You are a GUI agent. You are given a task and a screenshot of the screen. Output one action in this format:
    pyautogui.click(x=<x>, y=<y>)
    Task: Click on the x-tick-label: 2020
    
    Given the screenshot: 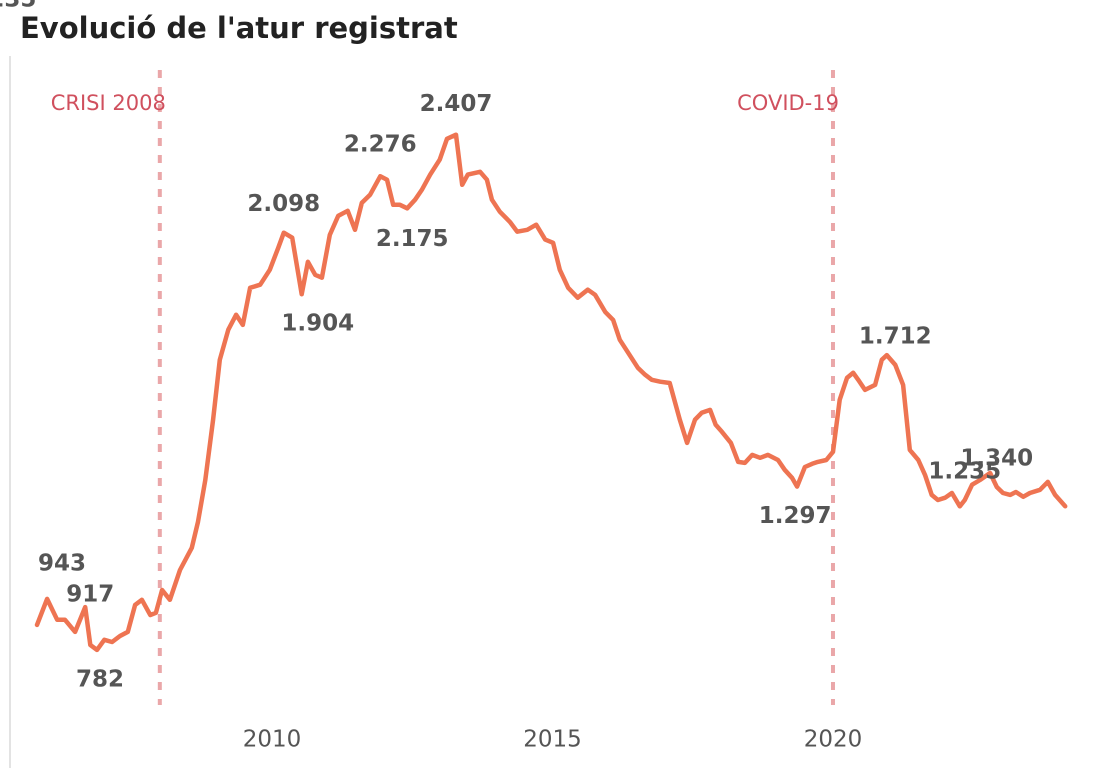 What is the action you would take?
    pyautogui.click(x=833, y=740)
    